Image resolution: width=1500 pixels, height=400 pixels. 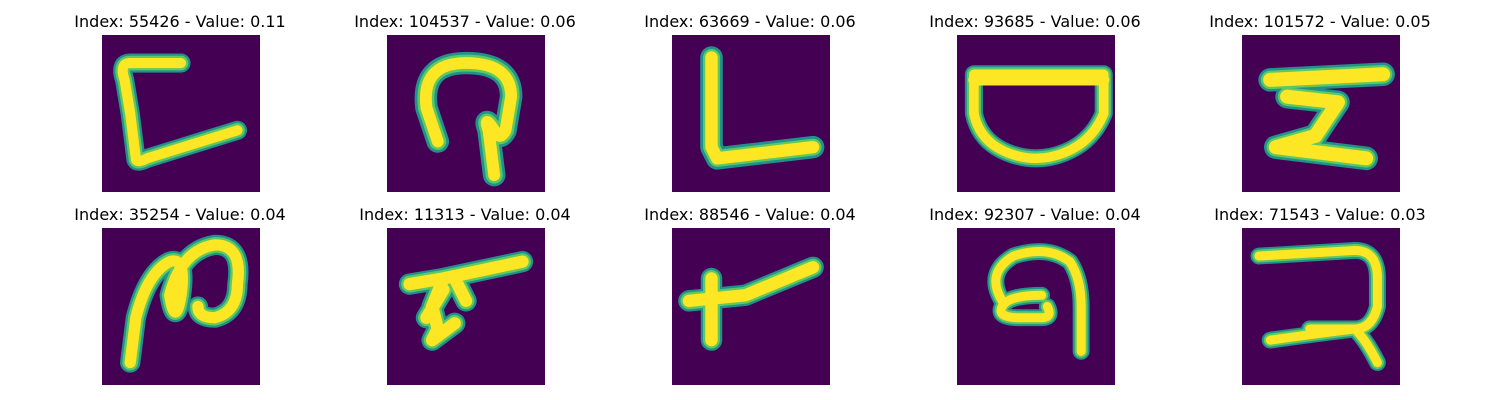 I want to click on sample-panel-9: Index: 92307 - Value: 0.04, so click(x=1035, y=295).